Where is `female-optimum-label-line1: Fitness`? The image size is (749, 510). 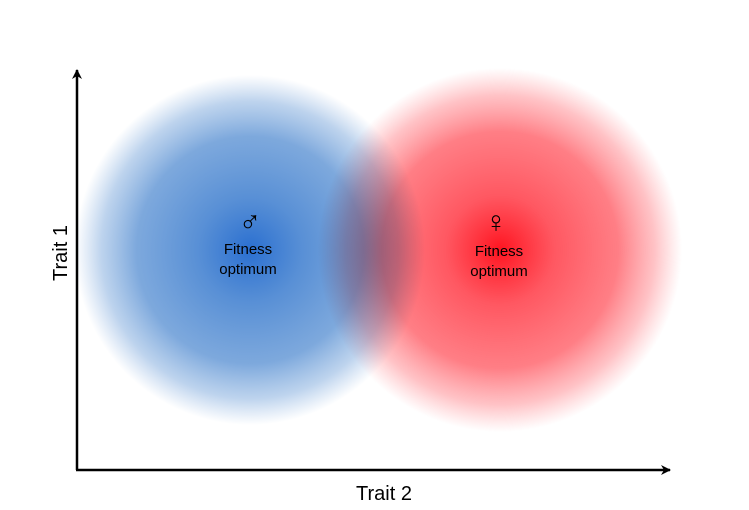
female-optimum-label-line1: Fitness is located at coordinates (499, 251).